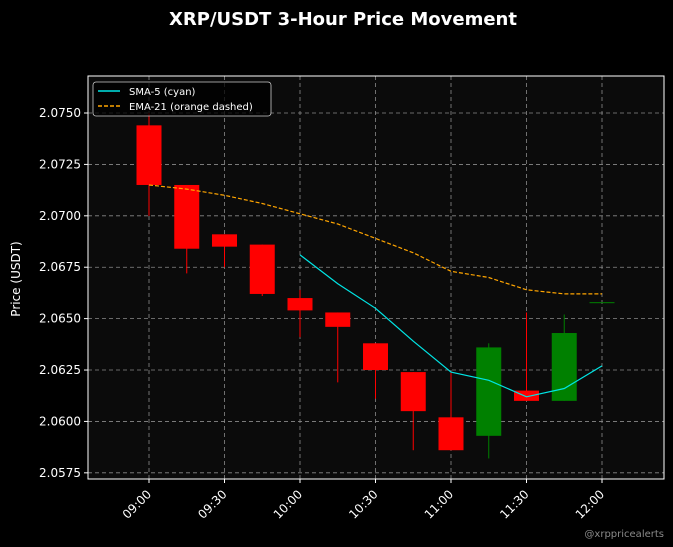 The image size is (673, 547). What do you see at coordinates (60, 370) in the screenshot?
I see `y-tick-label: 2.0625` at bounding box center [60, 370].